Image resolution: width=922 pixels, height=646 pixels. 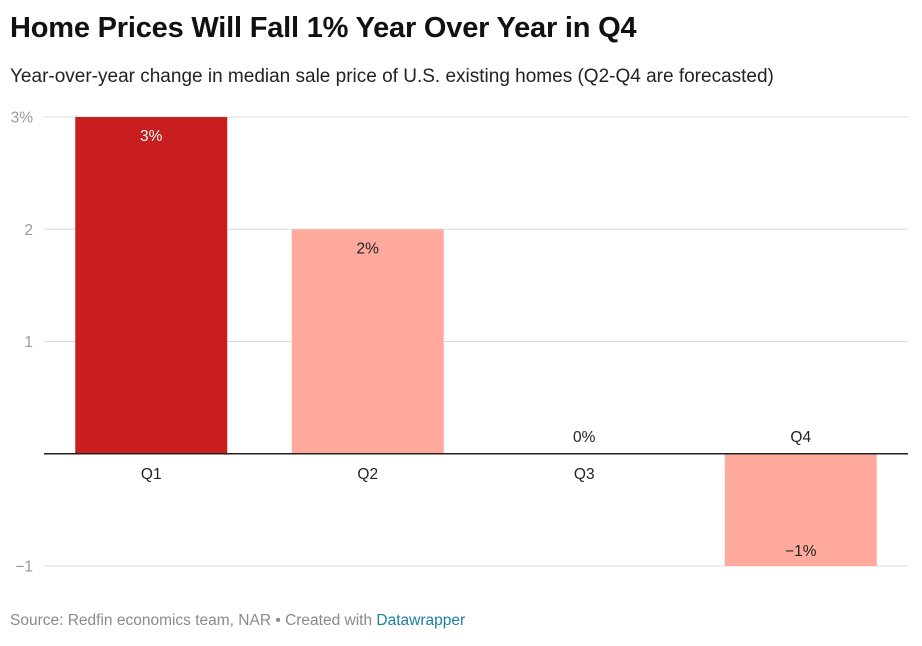 What do you see at coordinates (28, 342) in the screenshot?
I see `y-tick-label: 1` at bounding box center [28, 342].